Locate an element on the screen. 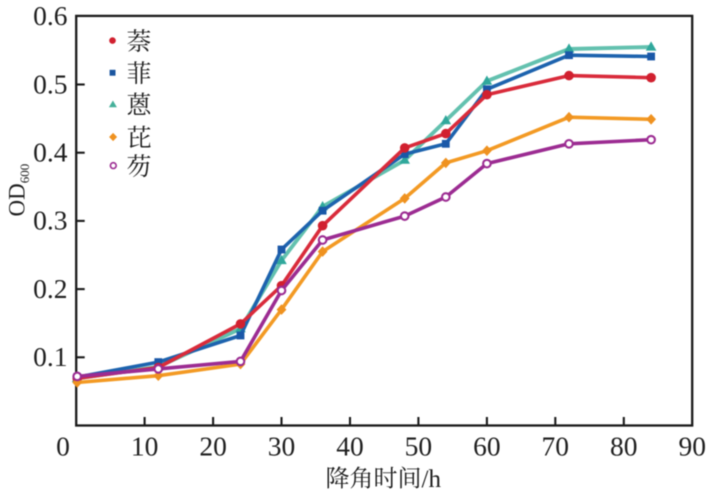 This screenshot has width=710, height=499. svg-text: 0 is located at coordinates (63, 446).